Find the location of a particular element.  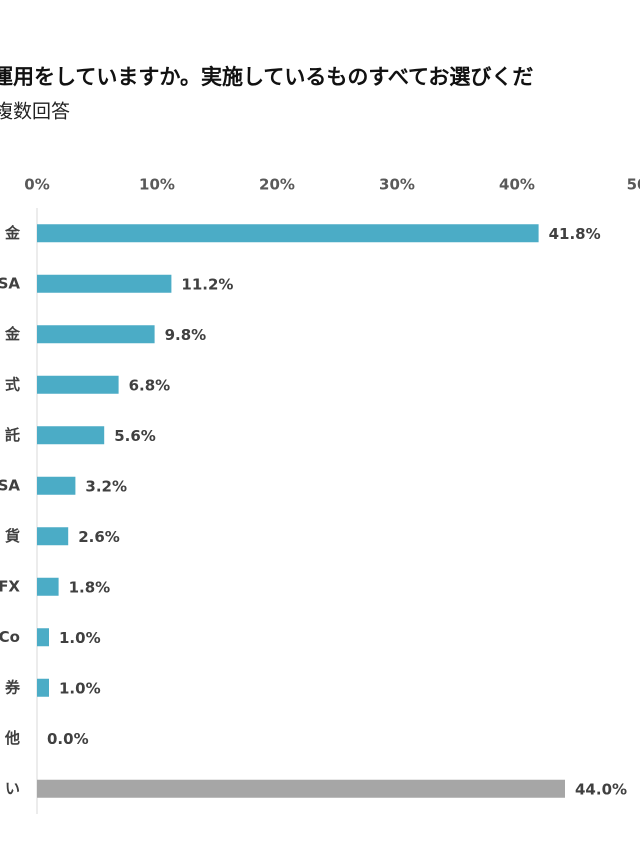

chart-title: 運用をしていますか。実施しているものすべてお選びくだ is located at coordinates (266, 77).